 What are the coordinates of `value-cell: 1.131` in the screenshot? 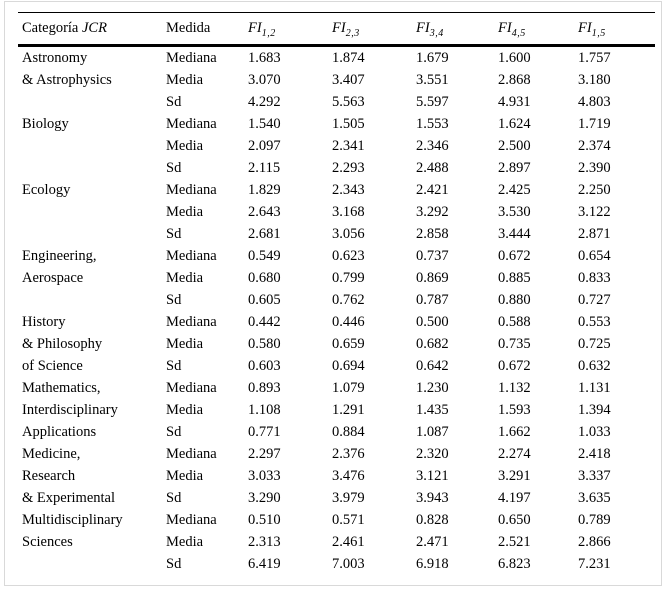 It's located at (594, 387).